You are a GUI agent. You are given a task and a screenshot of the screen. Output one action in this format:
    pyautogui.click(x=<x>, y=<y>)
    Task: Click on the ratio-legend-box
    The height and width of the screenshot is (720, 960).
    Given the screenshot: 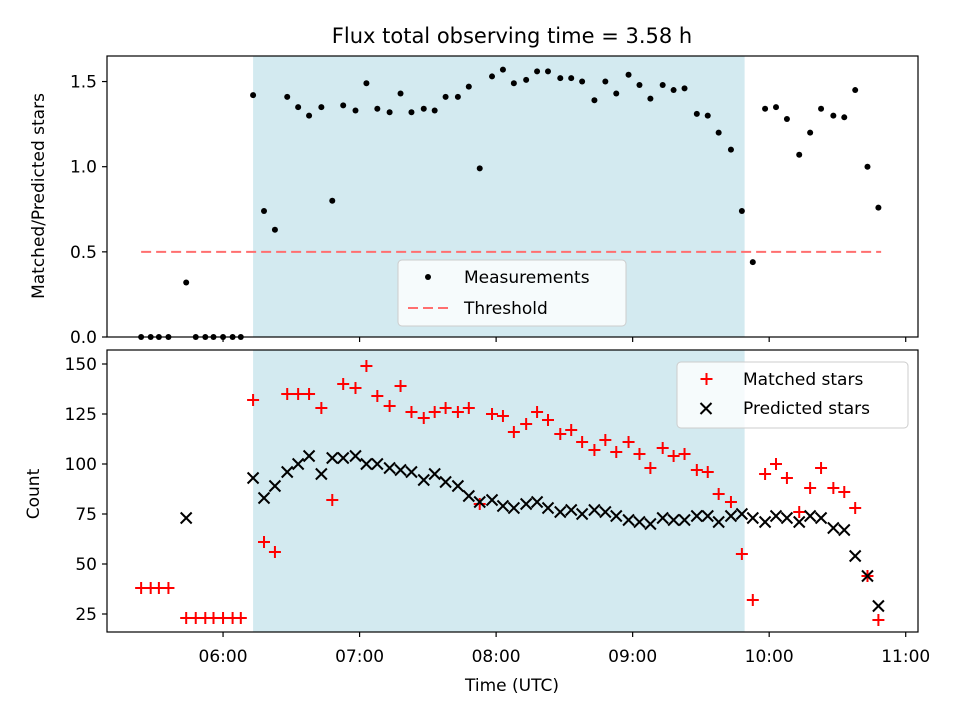 What is the action you would take?
    pyautogui.click(x=512, y=293)
    